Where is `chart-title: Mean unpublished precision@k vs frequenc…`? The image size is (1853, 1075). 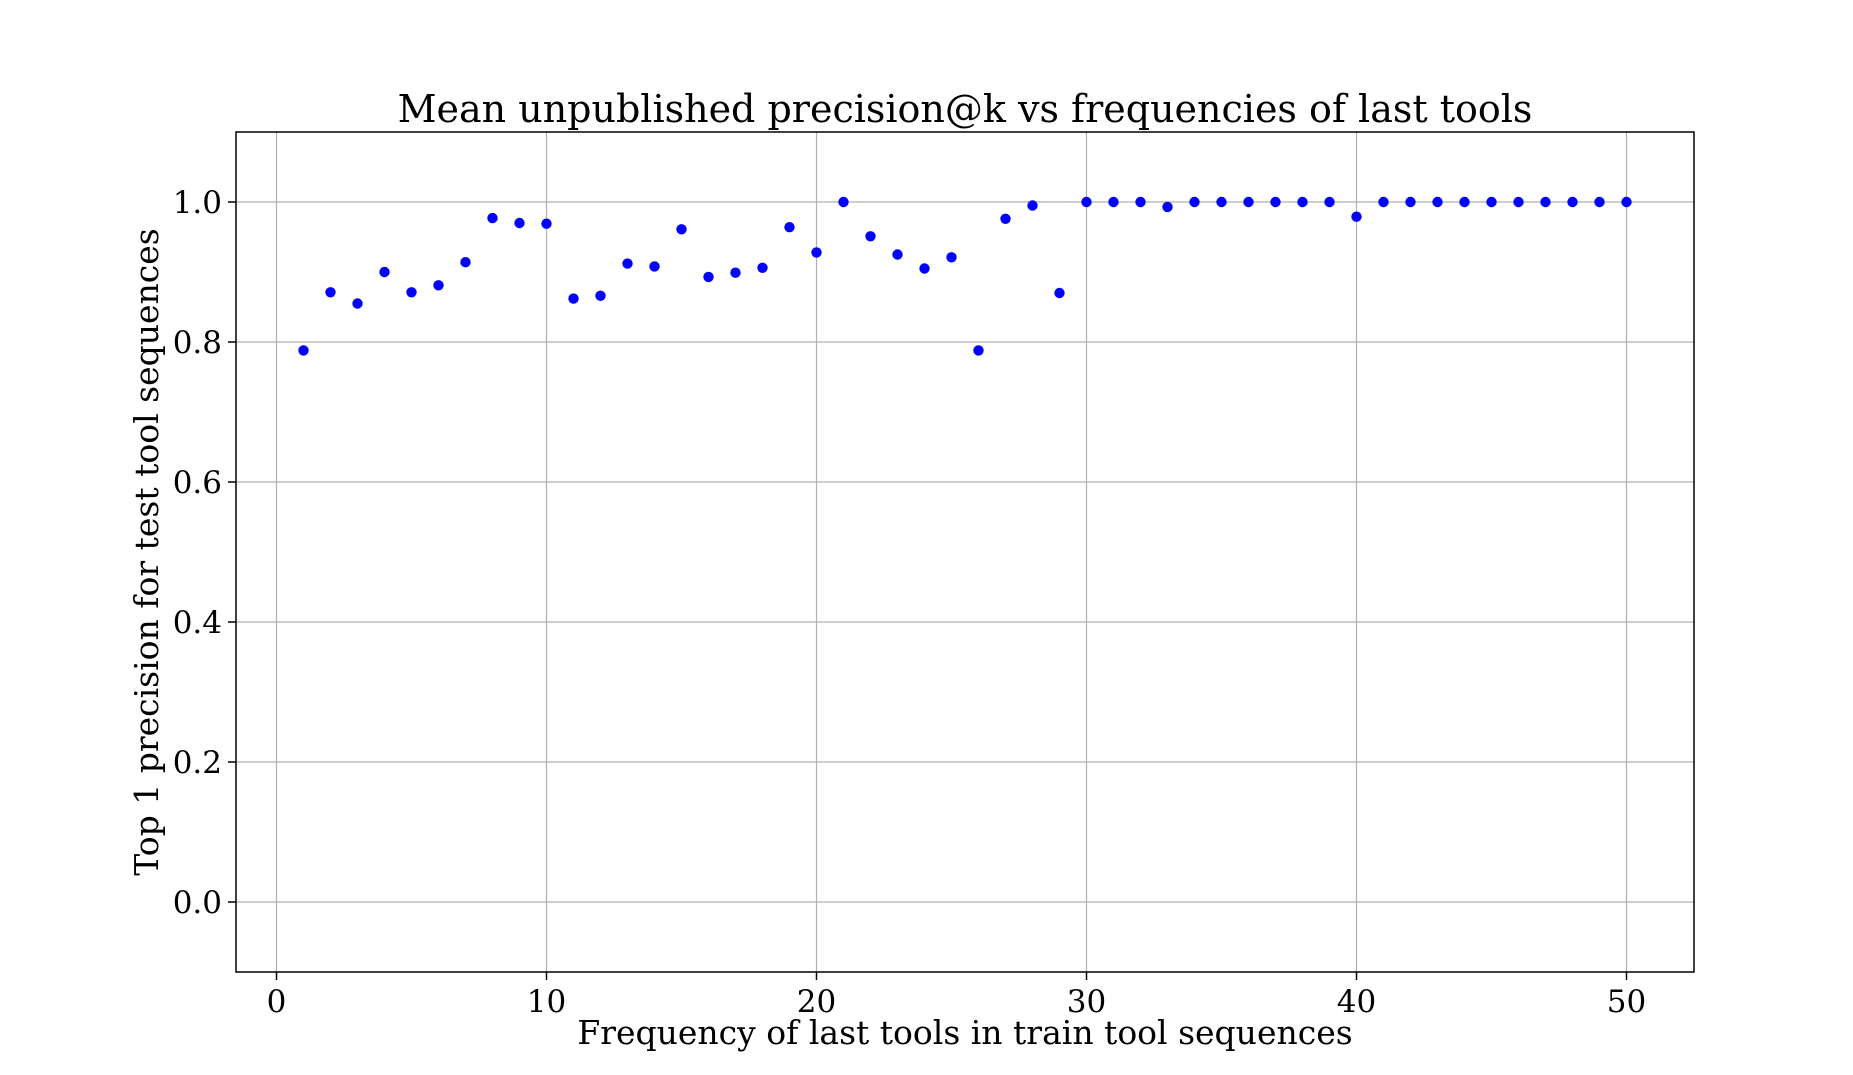 chart-title: Mean unpublished precision@k vs frequenc… is located at coordinates (965, 109).